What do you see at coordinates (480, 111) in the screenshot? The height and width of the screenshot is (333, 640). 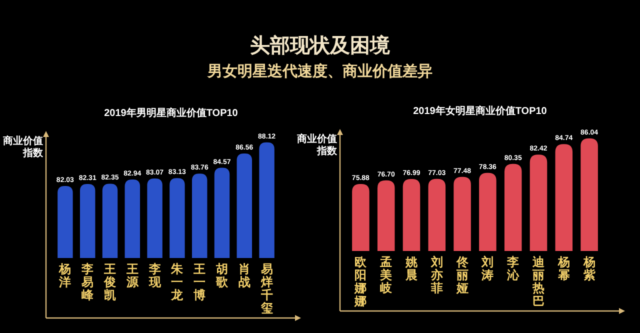 I see `chart-title: 2019年女明星商业价值TOP10` at bounding box center [480, 111].